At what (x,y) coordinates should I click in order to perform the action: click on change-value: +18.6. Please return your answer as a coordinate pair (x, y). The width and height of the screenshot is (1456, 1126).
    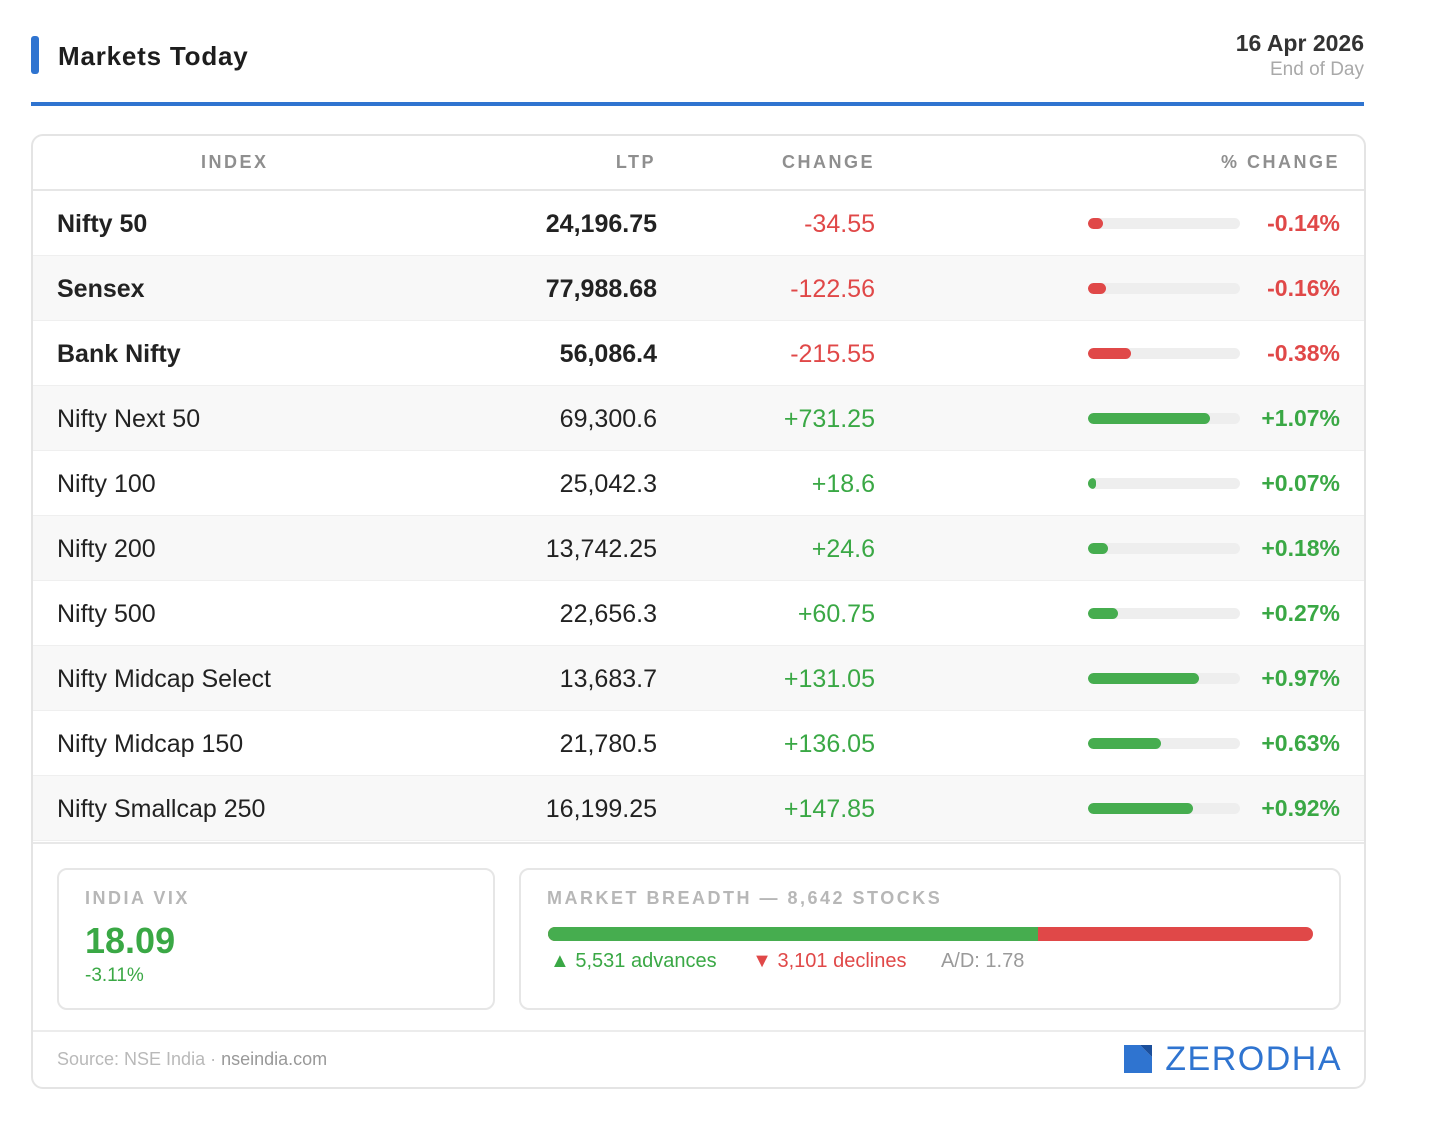
    Looking at the image, I should click on (843, 484).